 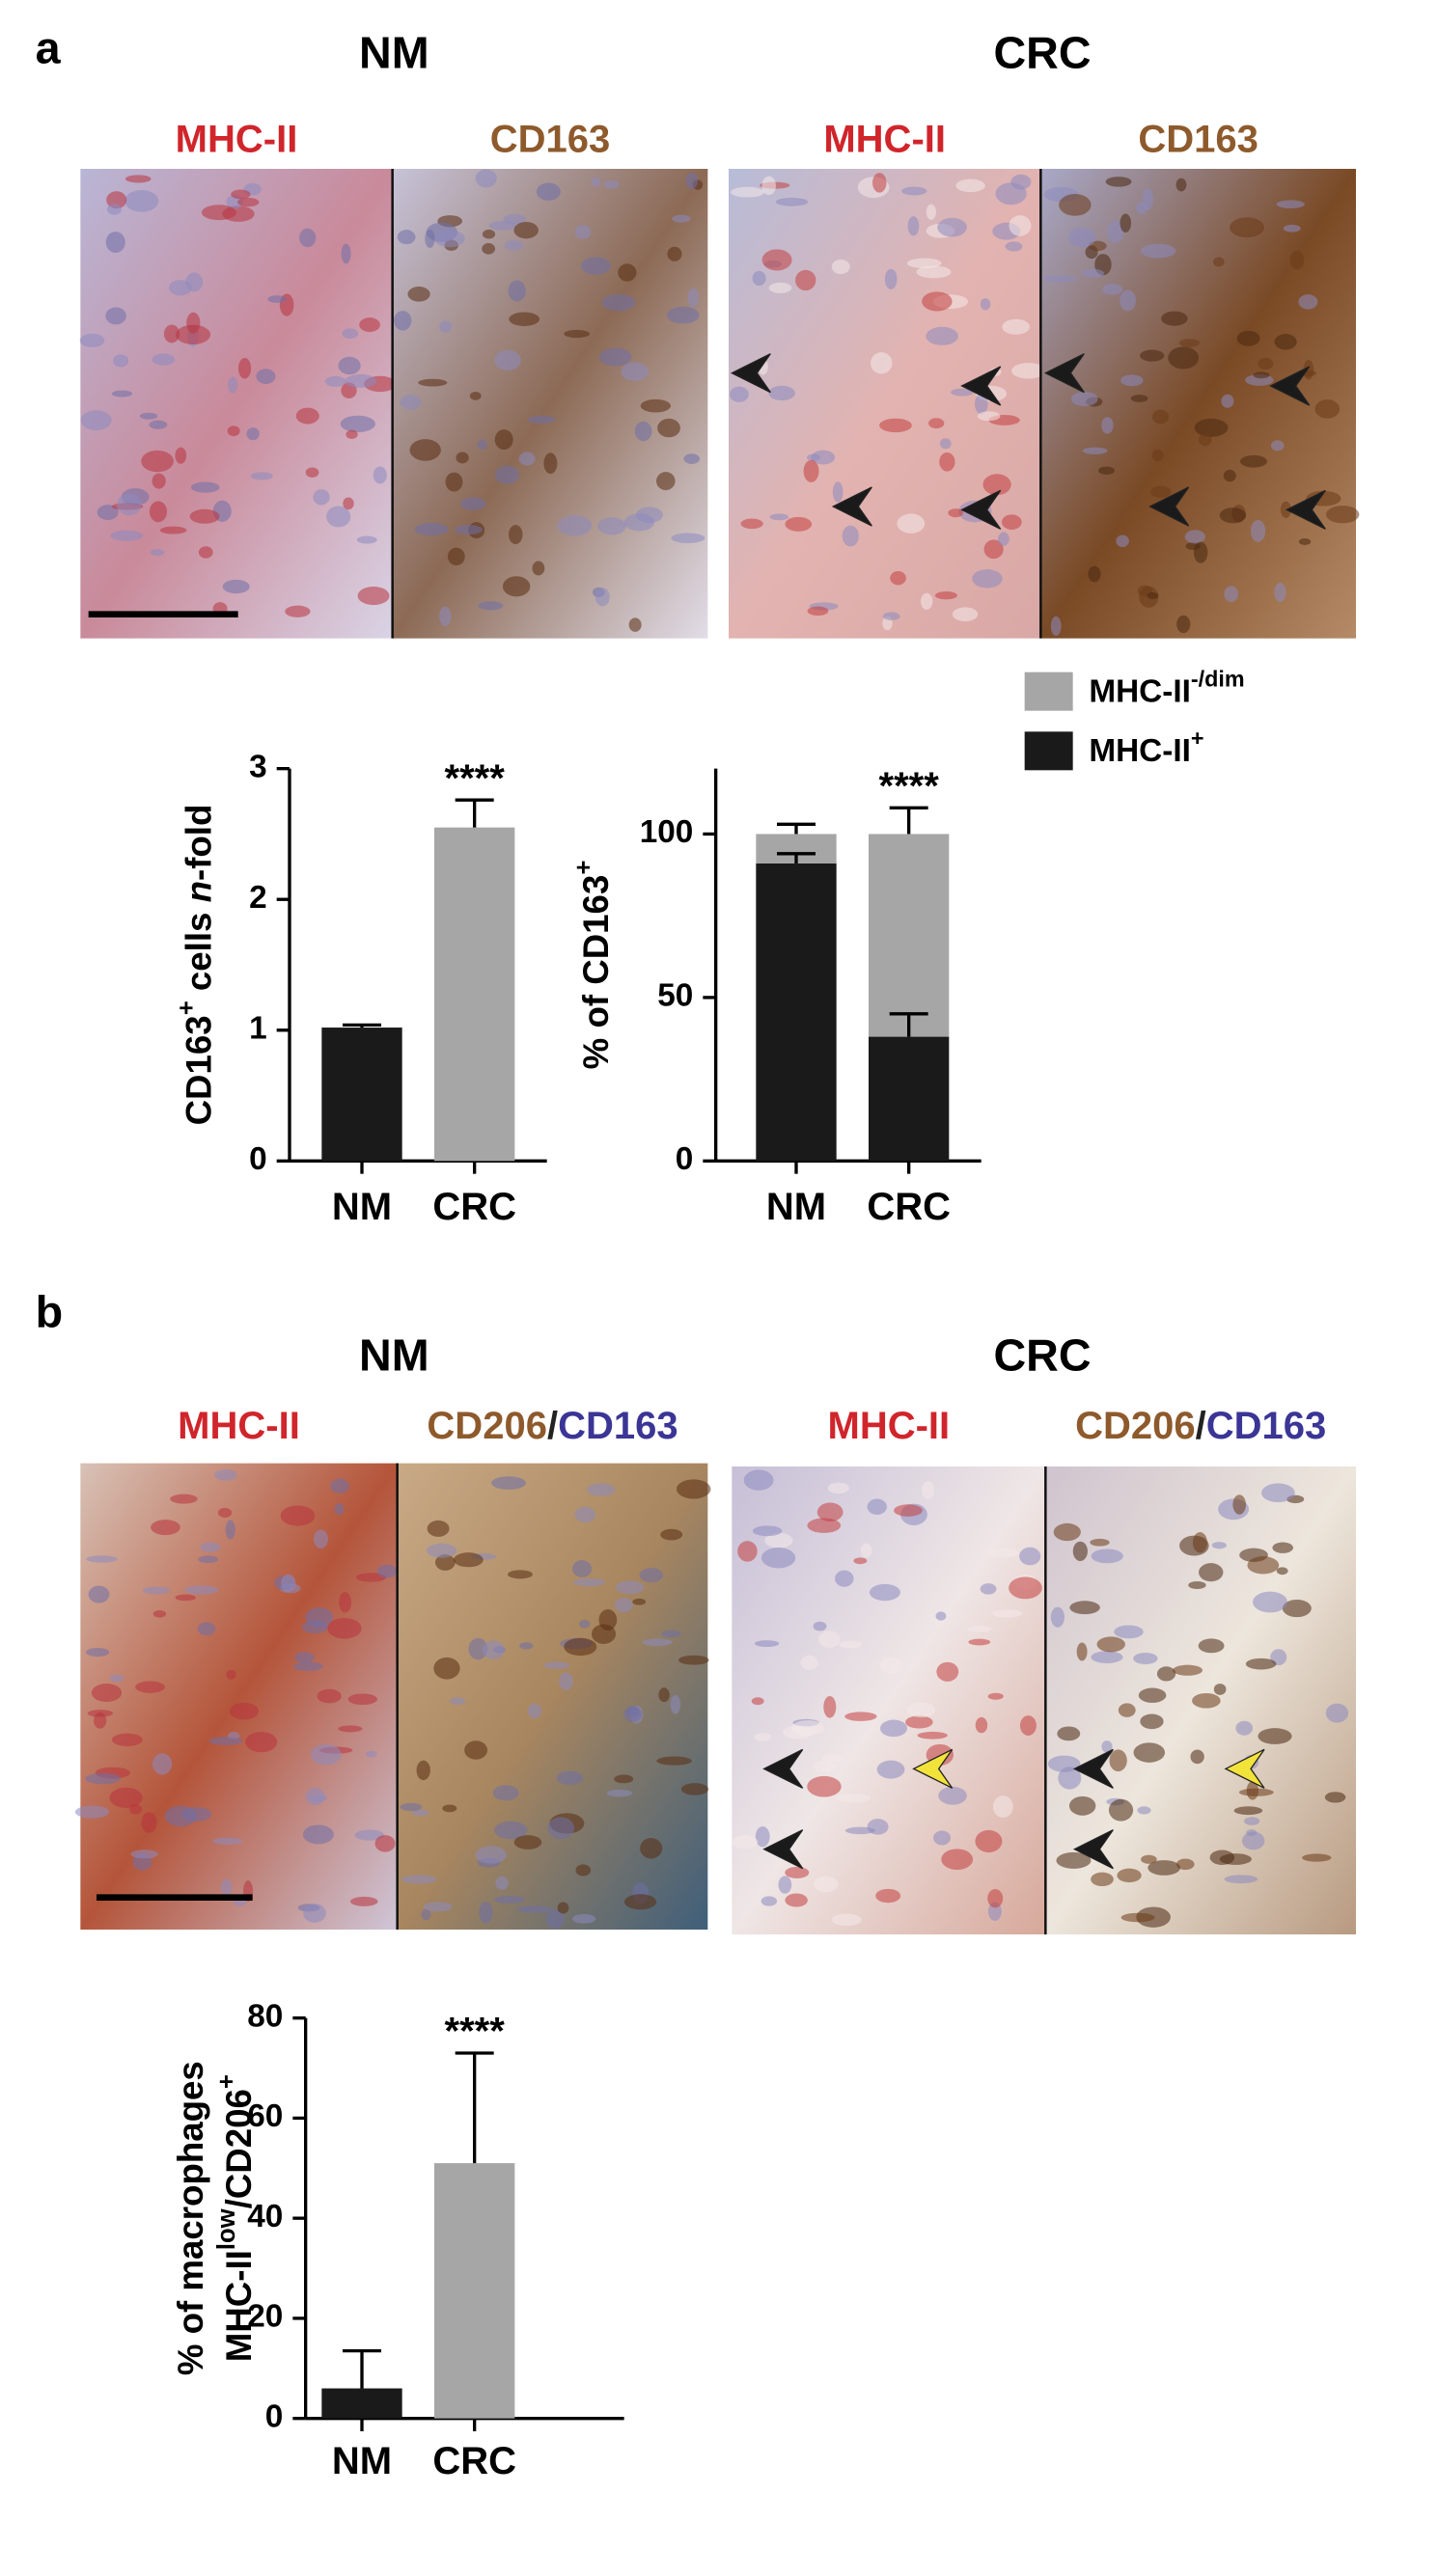 I want to click on y-tick-label: 1, so click(x=258, y=1029).